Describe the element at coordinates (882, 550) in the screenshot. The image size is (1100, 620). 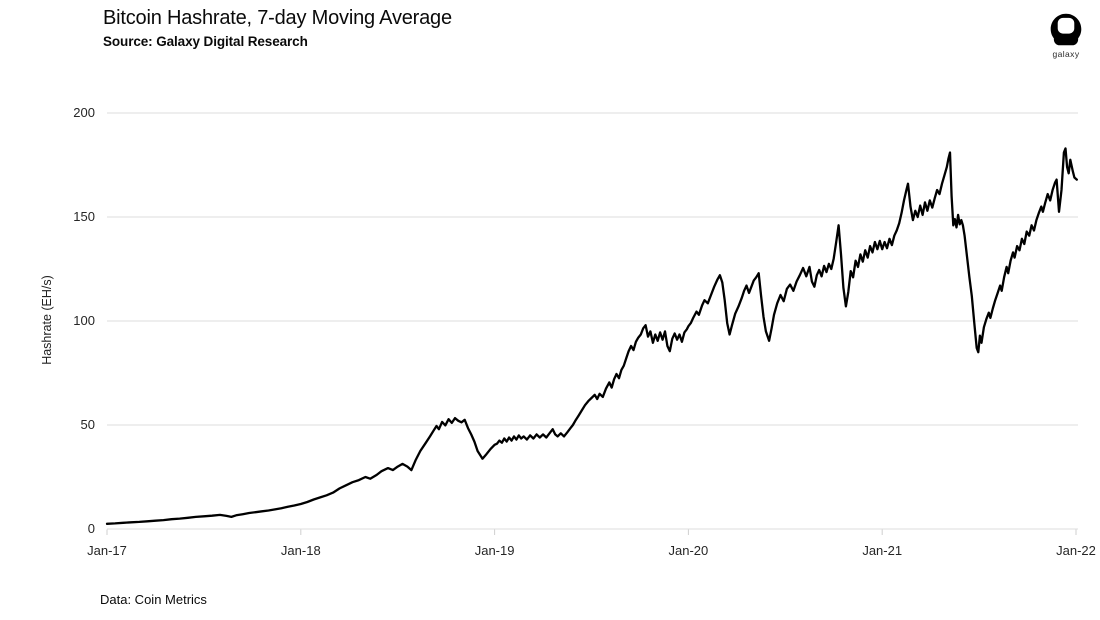
I see `x-tick-label: Jan-21` at that location.